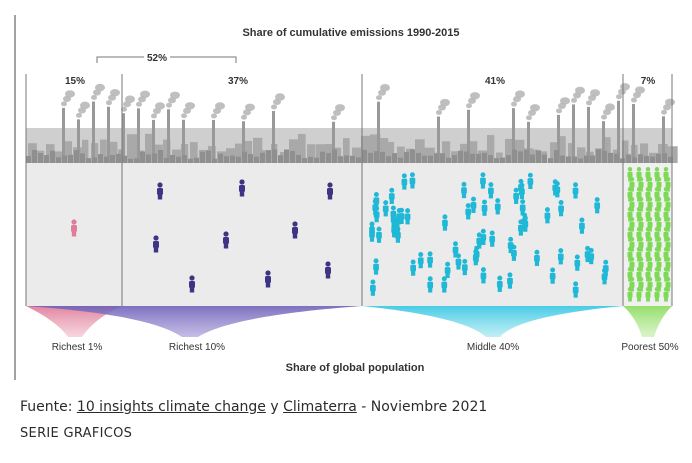 The height and width of the screenshot is (463, 692). I want to click on value-label-poorest-50: 7%, so click(648, 81).